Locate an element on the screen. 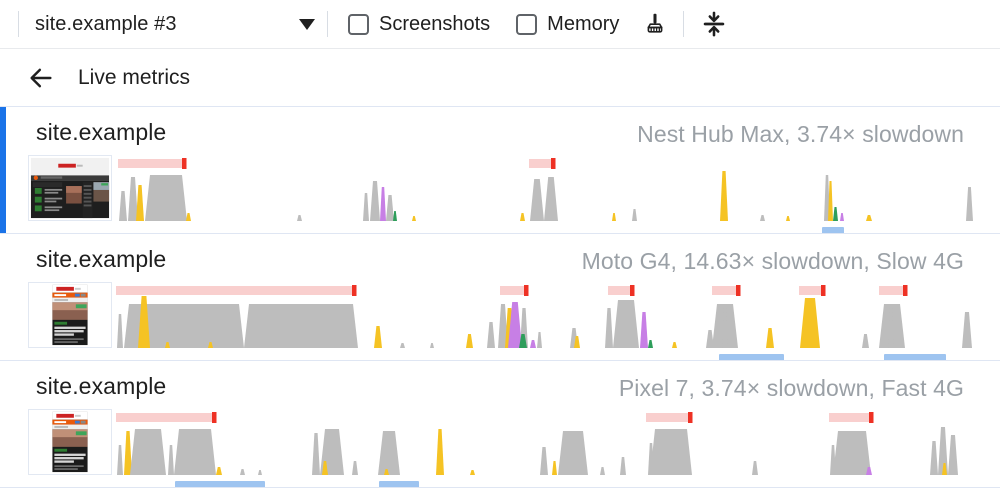  arrow-left-icon is located at coordinates (41, 77).